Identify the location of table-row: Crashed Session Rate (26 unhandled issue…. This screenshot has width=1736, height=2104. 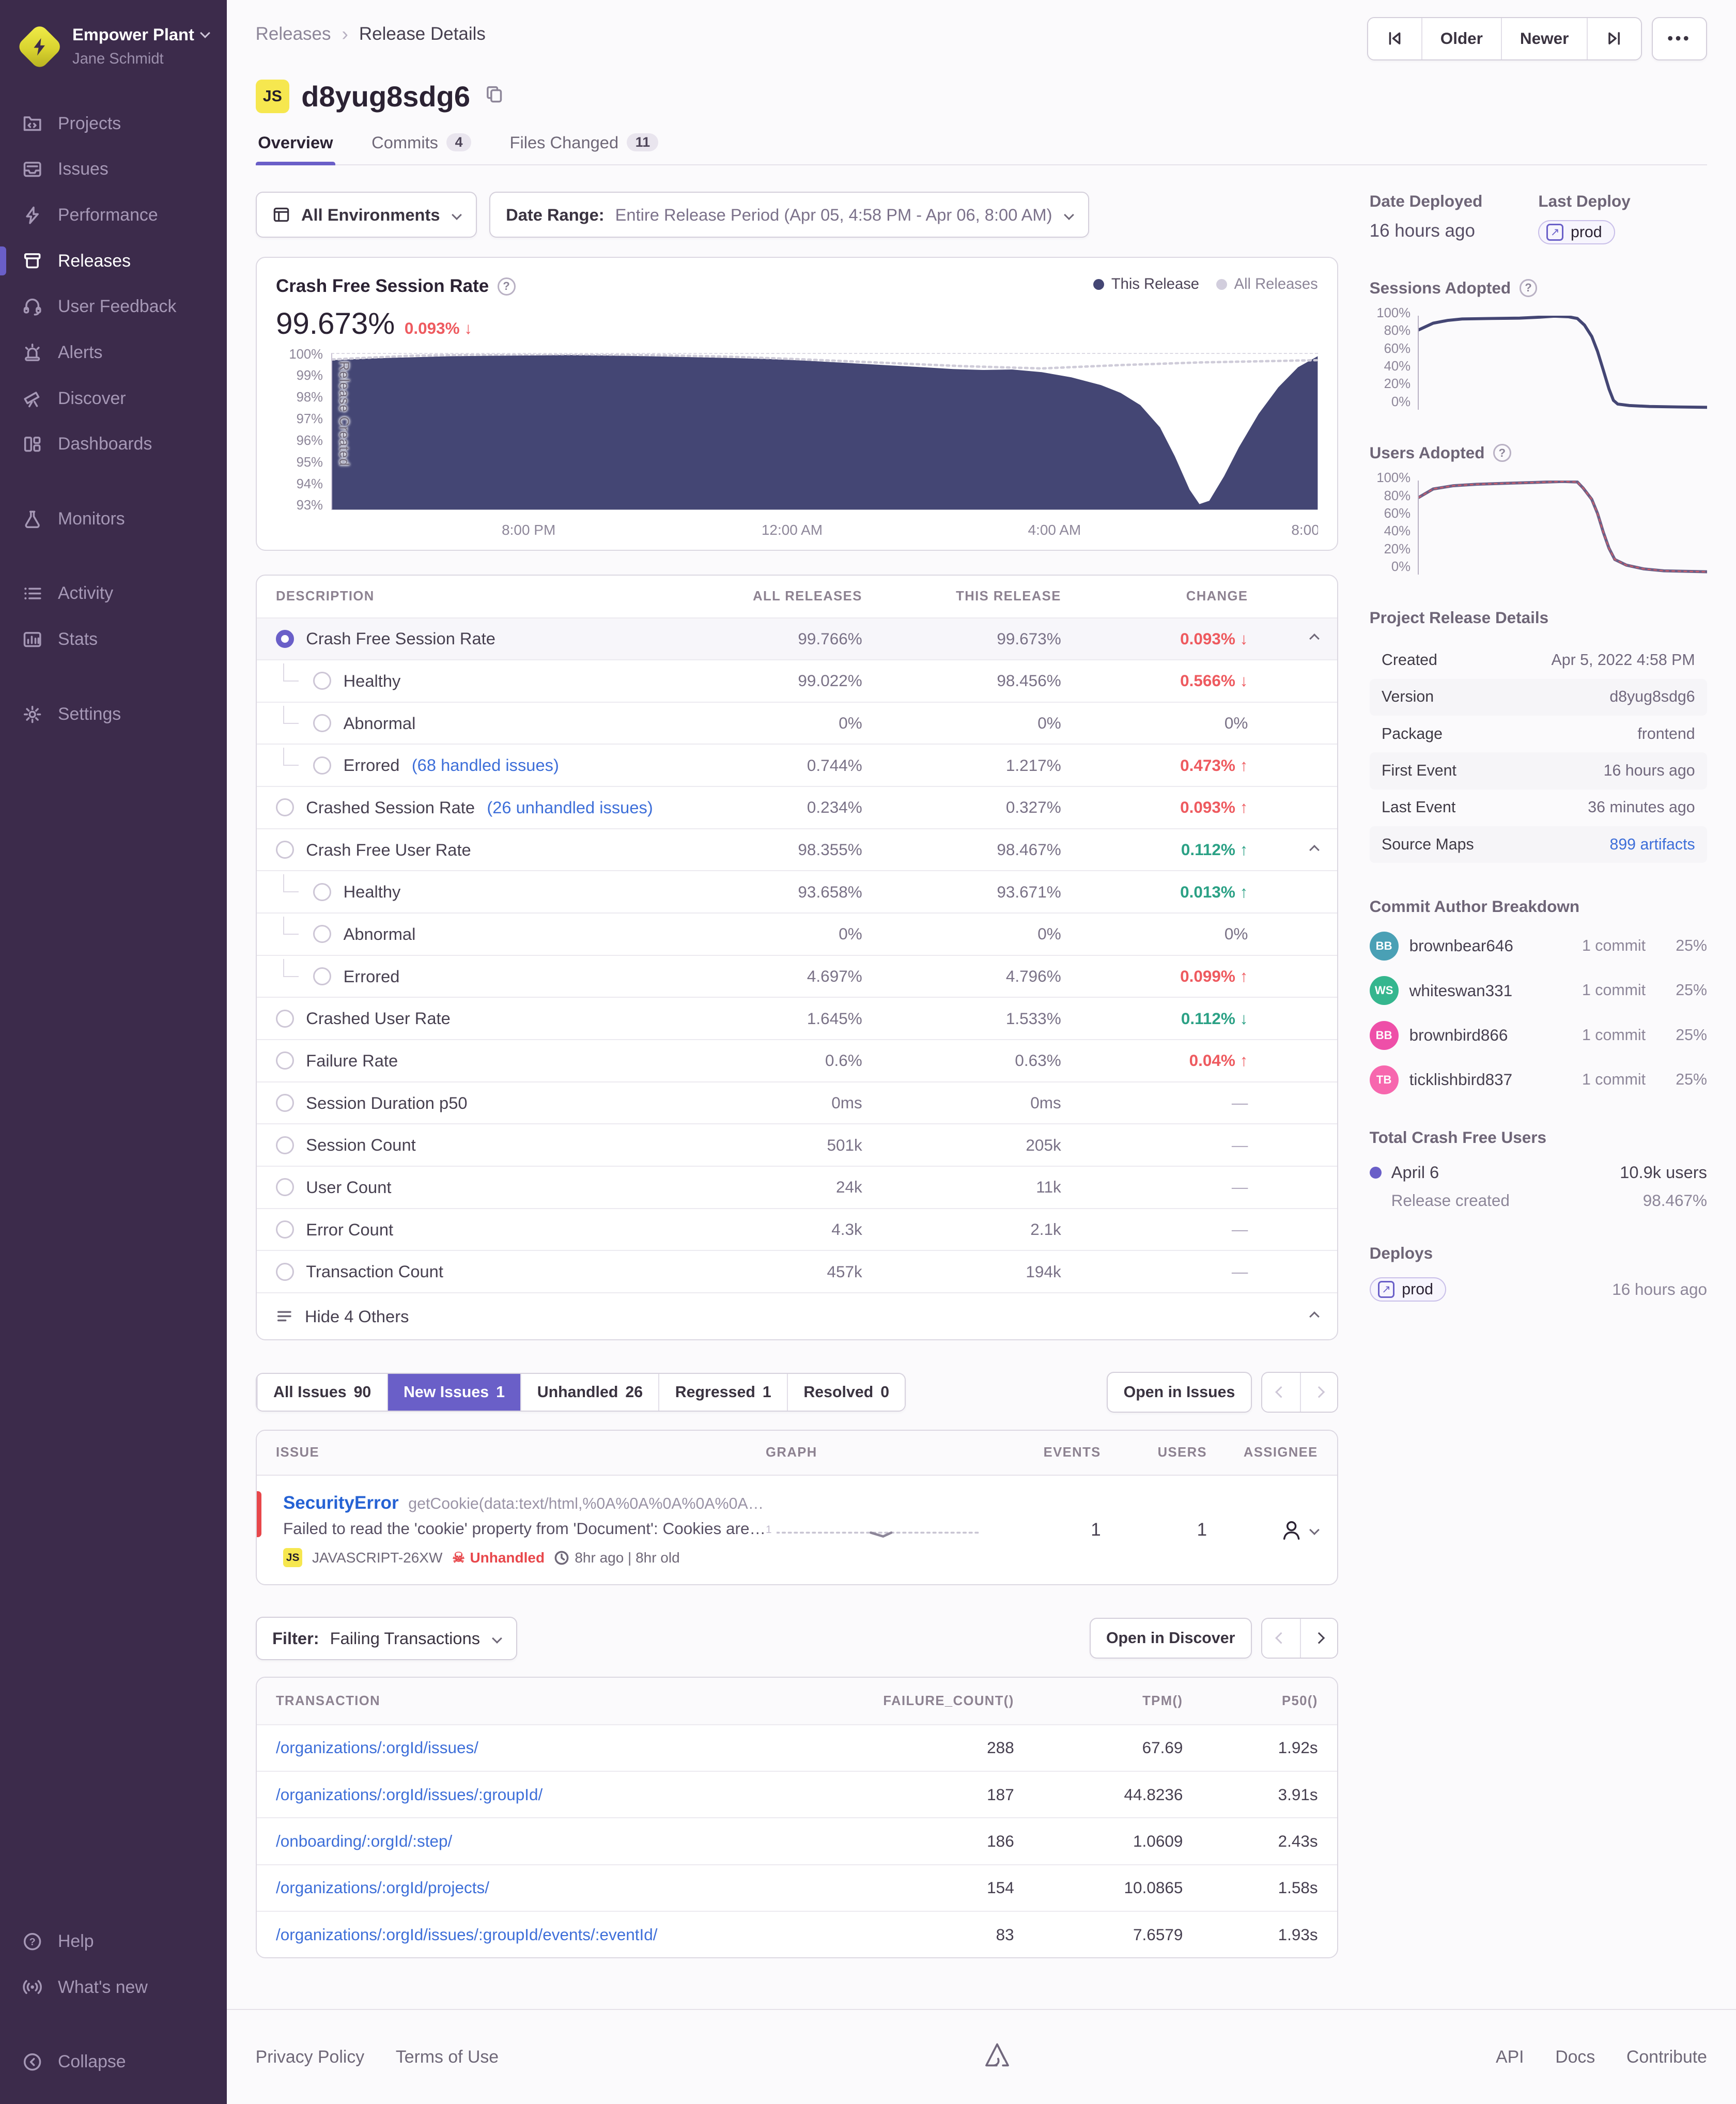
(797, 807).